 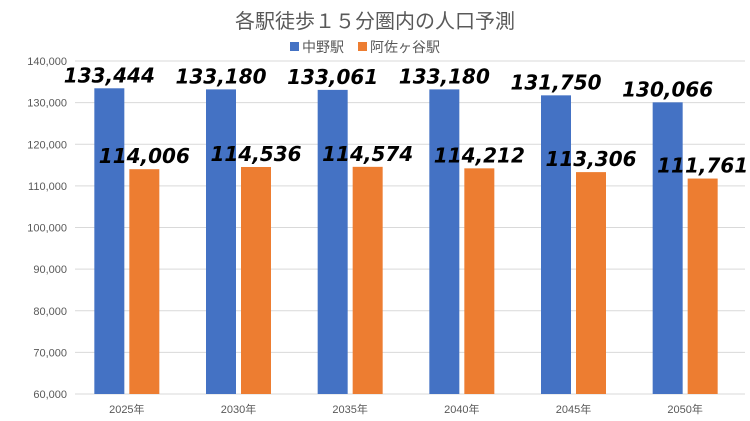 I want to click on y-tick-label: 60,000, so click(x=50, y=395).